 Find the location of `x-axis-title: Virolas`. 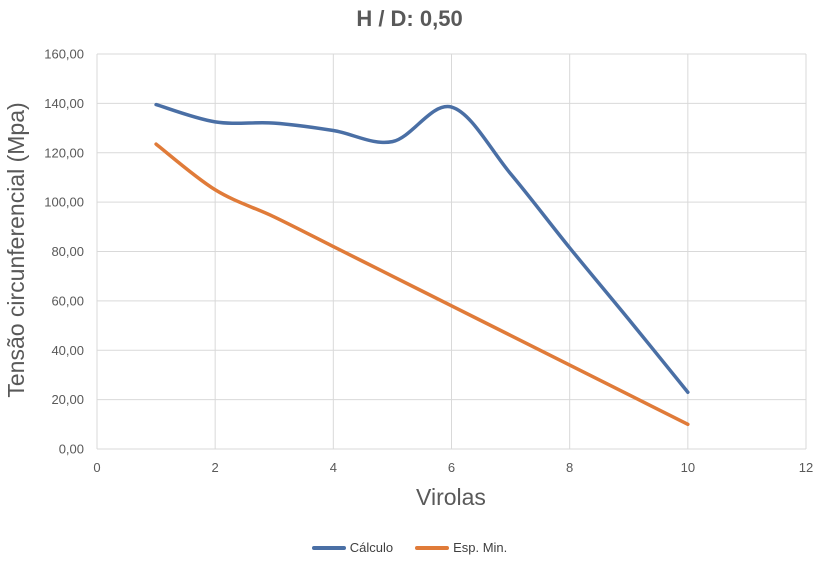

x-axis-title: Virolas is located at coordinates (451, 497).